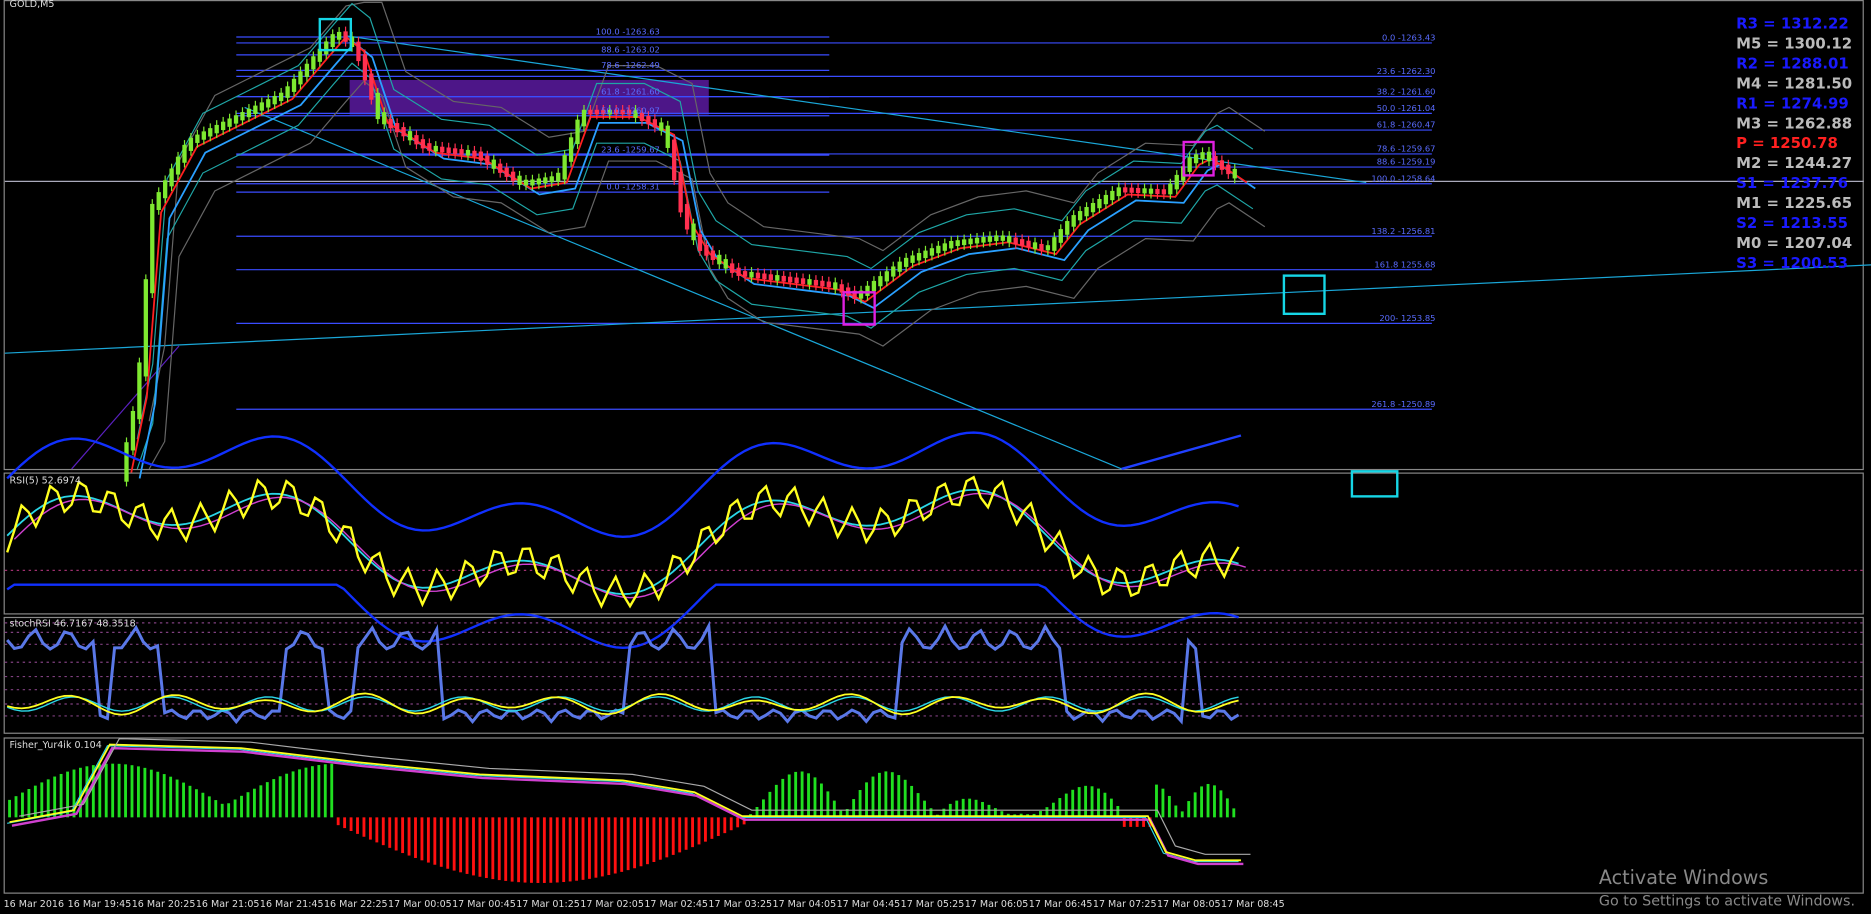 Image resolution: width=1871 pixels, height=914 pixels. I want to click on fib-label: 161.8 1255.68, so click(1404, 264).